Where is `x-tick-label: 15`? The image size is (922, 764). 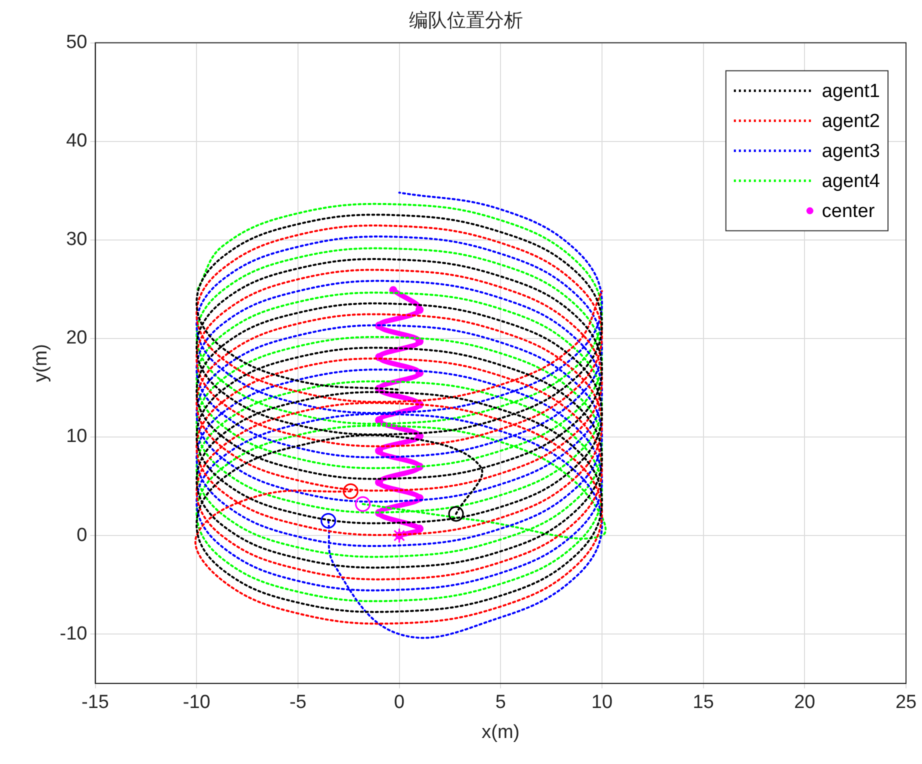 x-tick-label: 15 is located at coordinates (703, 703).